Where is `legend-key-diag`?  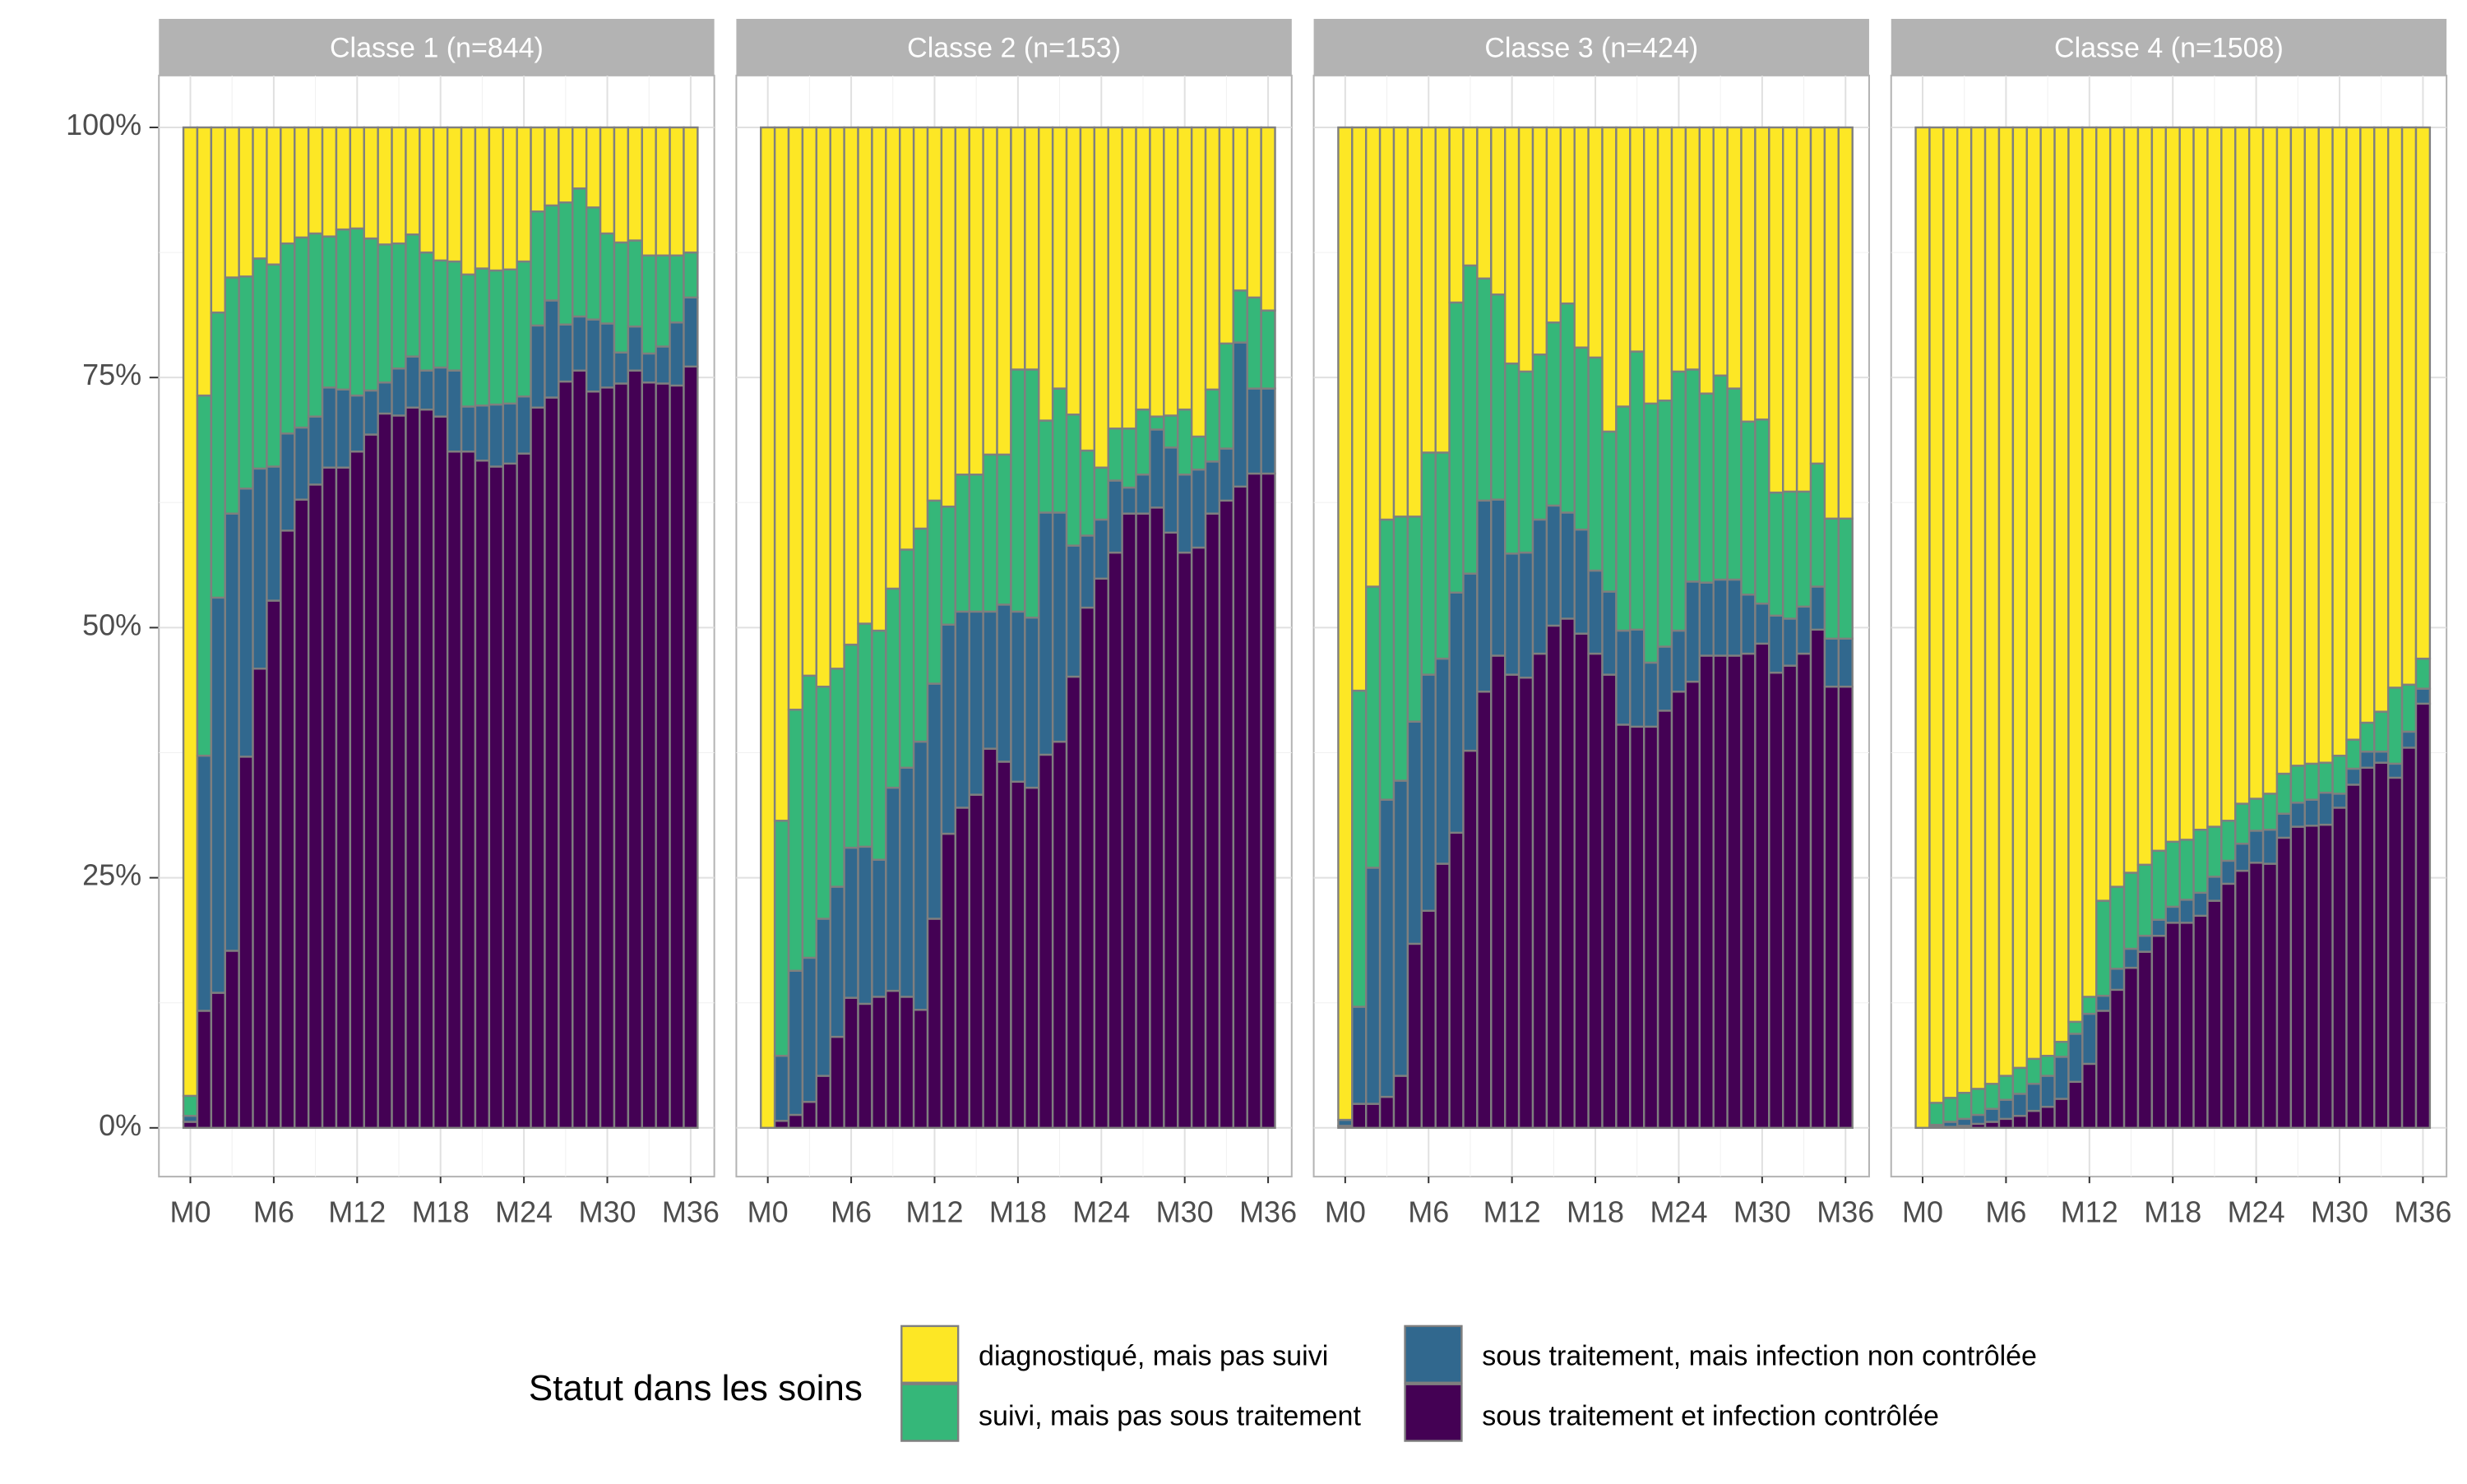
legend-key-diag is located at coordinates (930, 1355).